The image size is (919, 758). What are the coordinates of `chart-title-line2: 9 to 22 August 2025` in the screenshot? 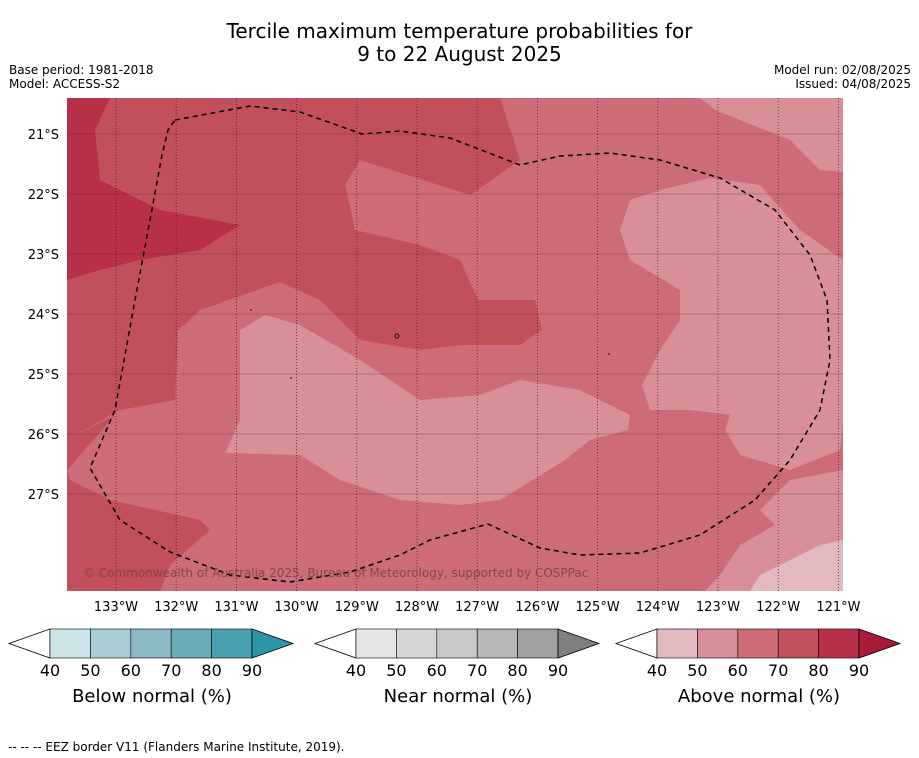 It's located at (459, 54).